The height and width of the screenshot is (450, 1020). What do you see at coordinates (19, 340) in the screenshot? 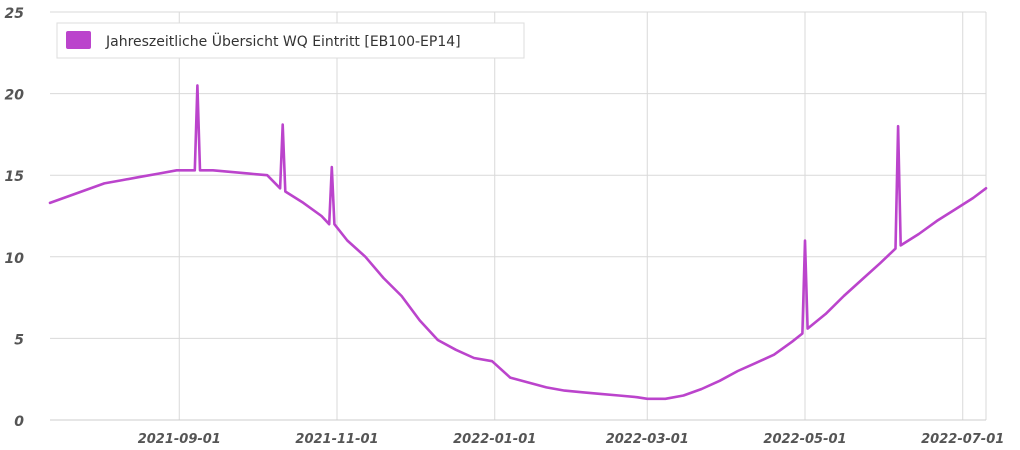
I see `y-tick-label: 5` at bounding box center [19, 340].